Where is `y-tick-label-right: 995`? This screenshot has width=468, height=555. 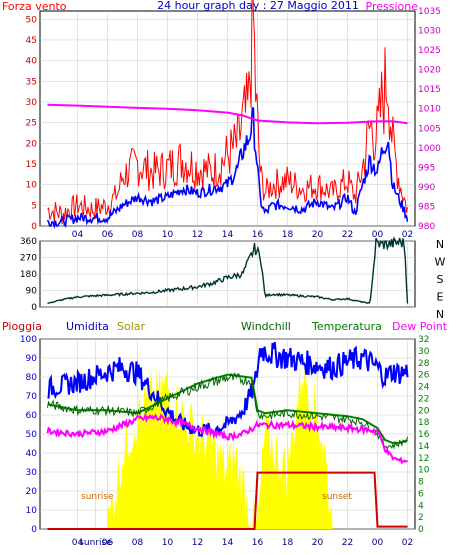 y-tick-label-right: 995 is located at coordinates (426, 168).